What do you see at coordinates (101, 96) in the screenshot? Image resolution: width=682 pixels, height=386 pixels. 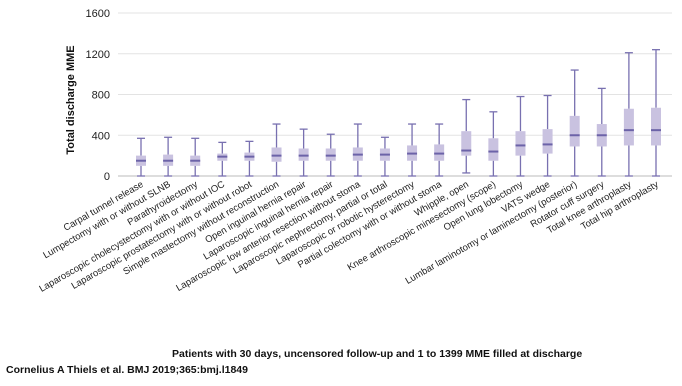 I see `y-tick-label: 800` at bounding box center [101, 96].